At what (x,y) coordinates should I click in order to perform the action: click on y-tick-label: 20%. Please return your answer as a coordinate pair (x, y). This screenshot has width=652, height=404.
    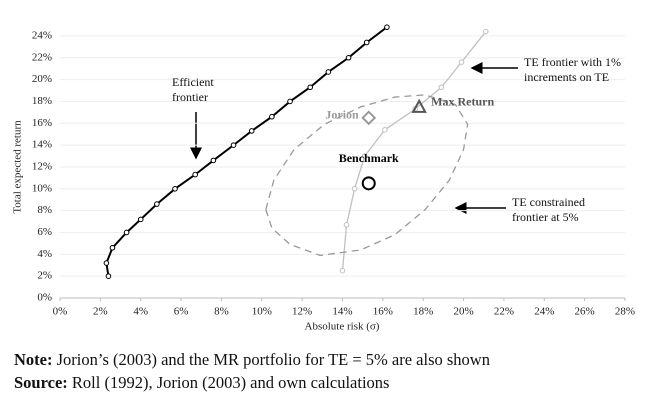
    Looking at the image, I should click on (42, 79).